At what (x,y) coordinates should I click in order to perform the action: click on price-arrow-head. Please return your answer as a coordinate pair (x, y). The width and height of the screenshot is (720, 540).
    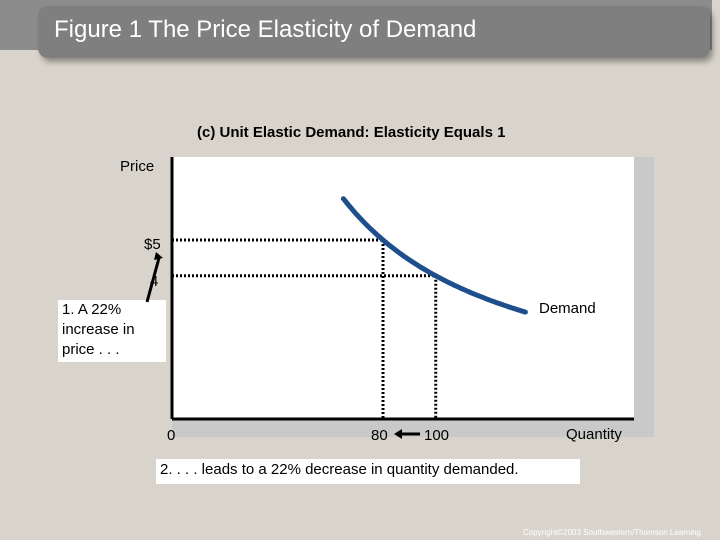
    Looking at the image, I should click on (158, 256).